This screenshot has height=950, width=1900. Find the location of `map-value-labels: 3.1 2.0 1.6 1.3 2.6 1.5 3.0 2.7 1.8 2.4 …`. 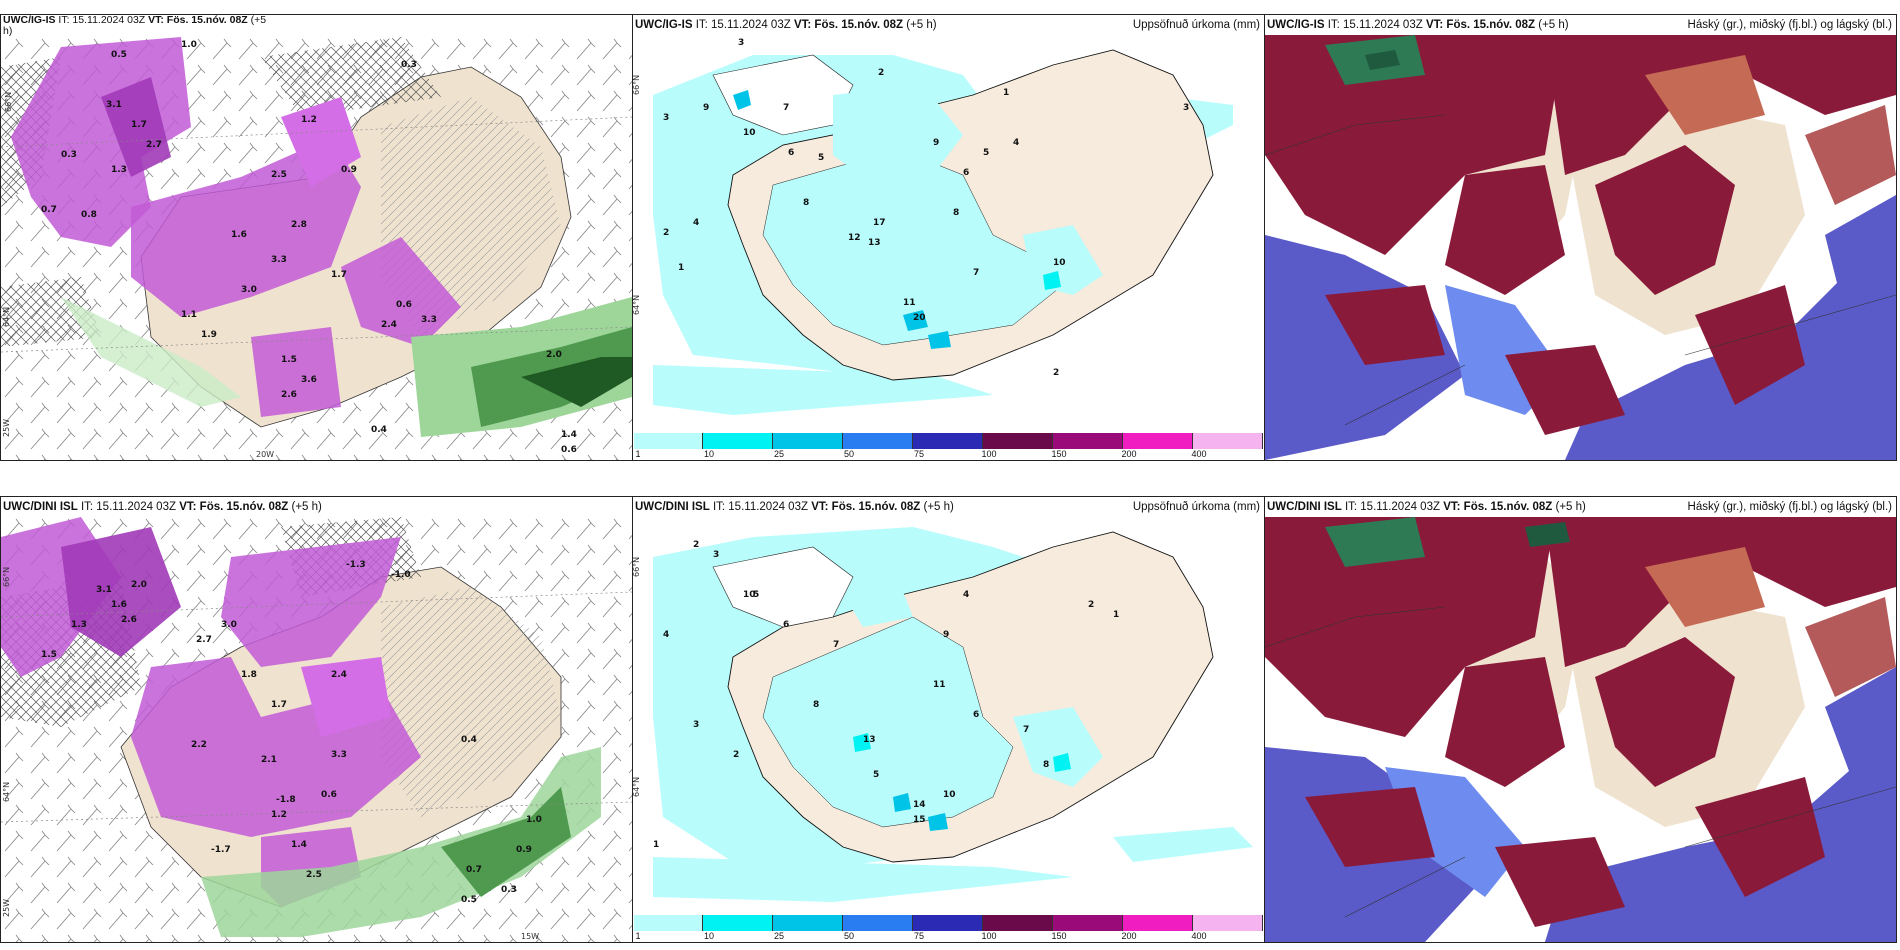

map-value-labels: 3.1 2.0 1.6 1.3 2.6 1.5 3.0 2.7 1.8 2.4 … is located at coordinates (291, 732).